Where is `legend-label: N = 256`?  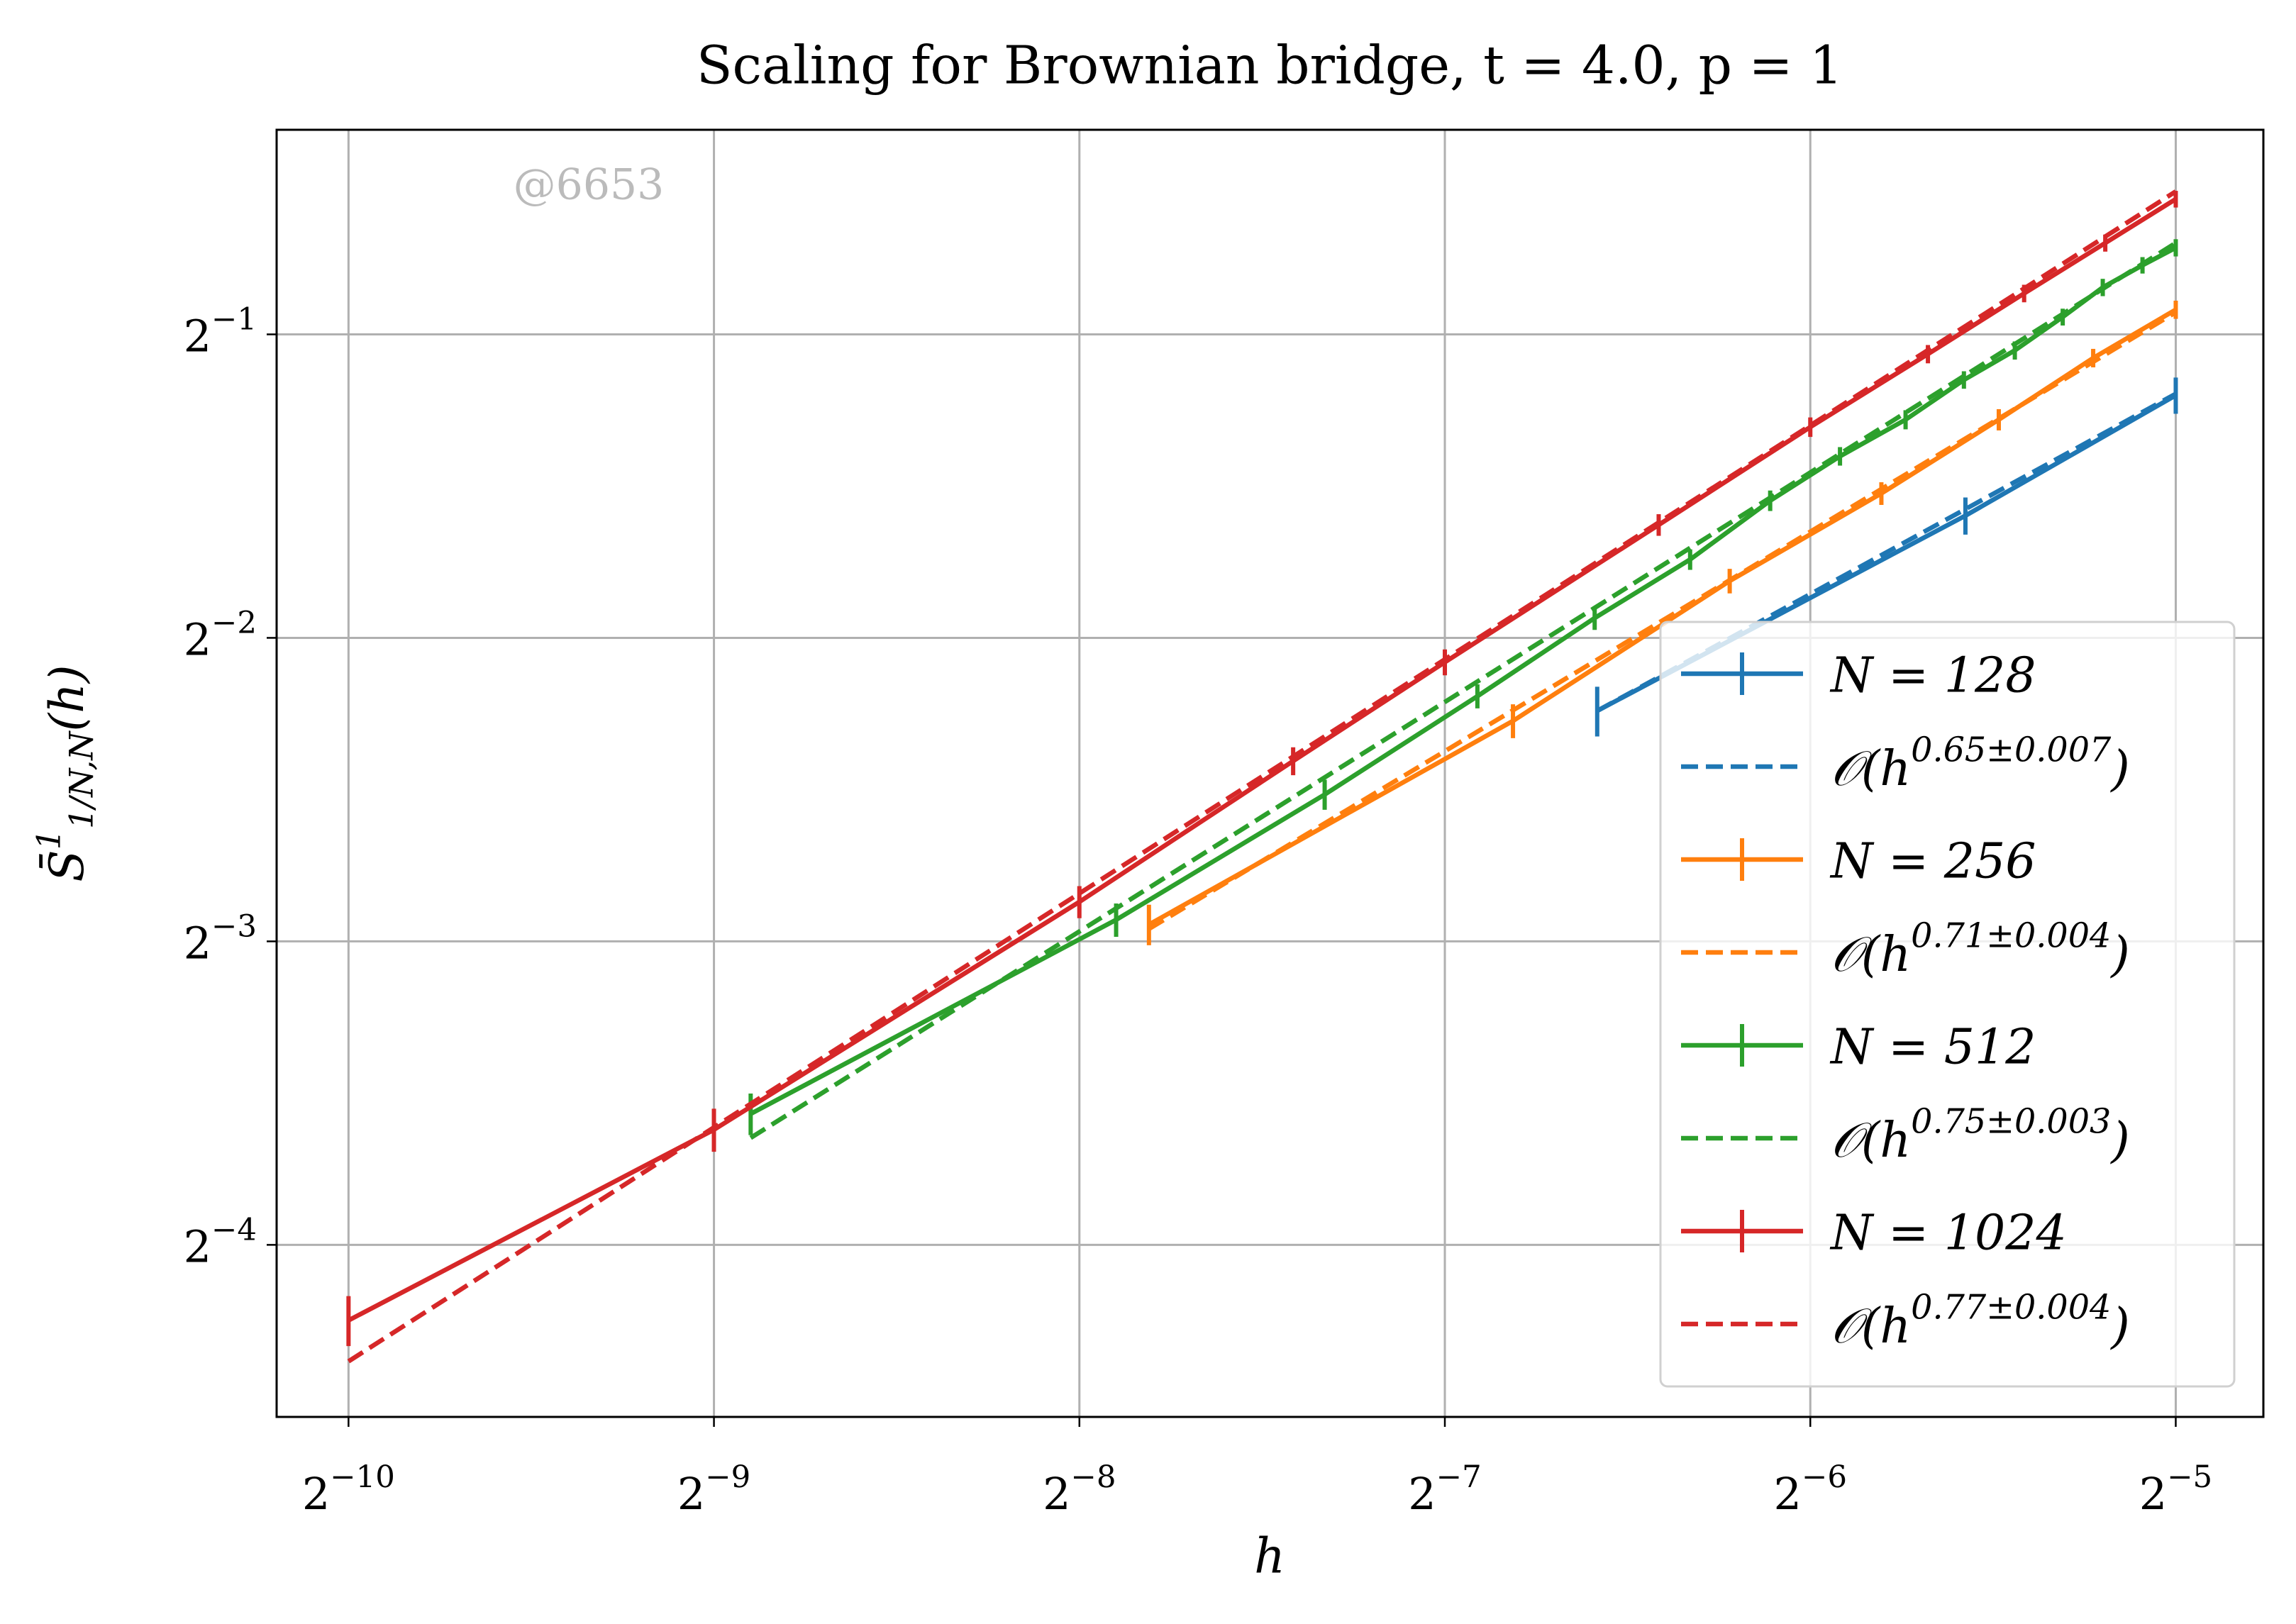
legend-label: N = 256 is located at coordinates (1932, 862).